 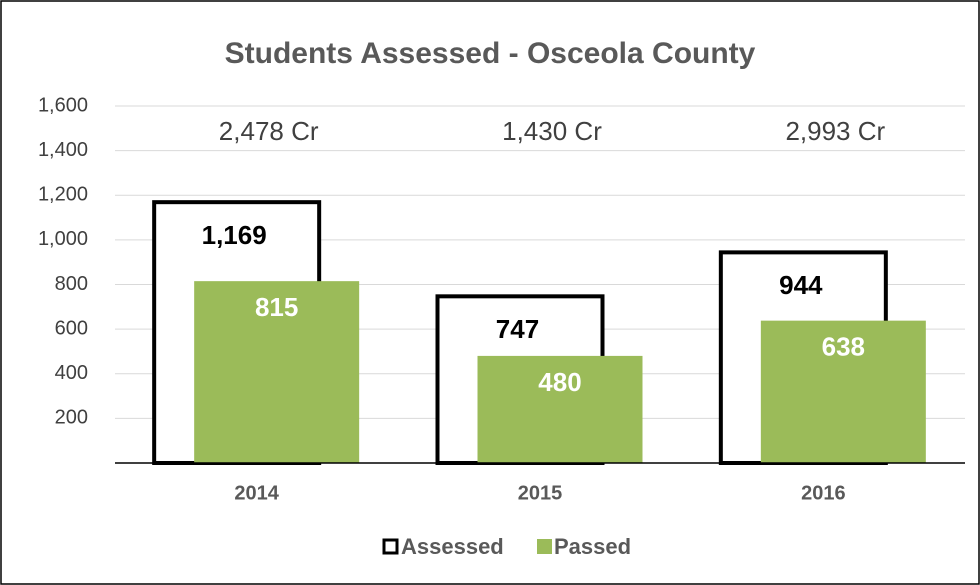 I want to click on data-label: 480, so click(x=559, y=382).